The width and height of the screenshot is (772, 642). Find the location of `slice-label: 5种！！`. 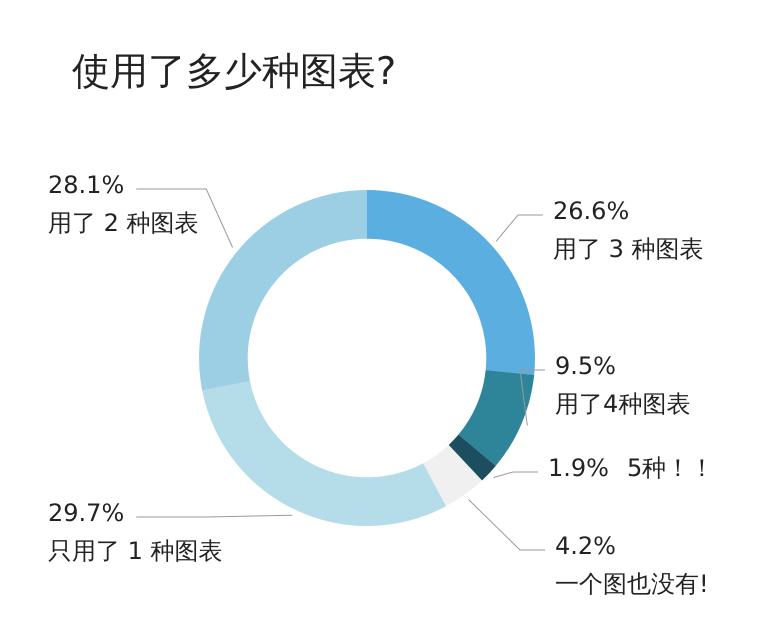

slice-label: 5种！！ is located at coordinates (670, 468).